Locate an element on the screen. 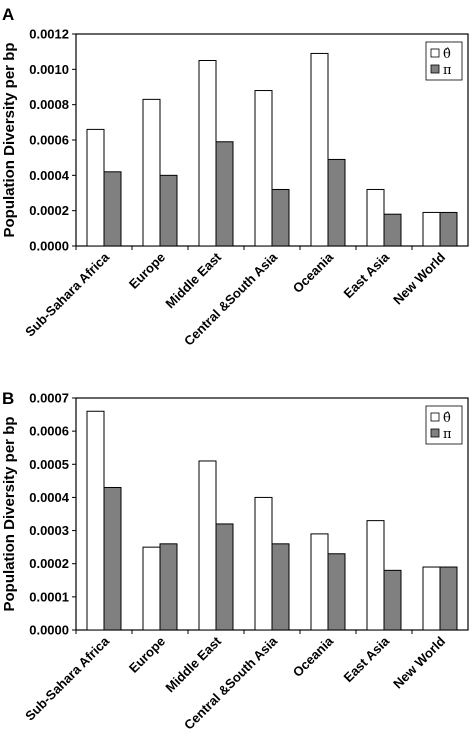 This screenshot has height=741, width=474. y-tick-label: 0.0008 is located at coordinates (49, 104).